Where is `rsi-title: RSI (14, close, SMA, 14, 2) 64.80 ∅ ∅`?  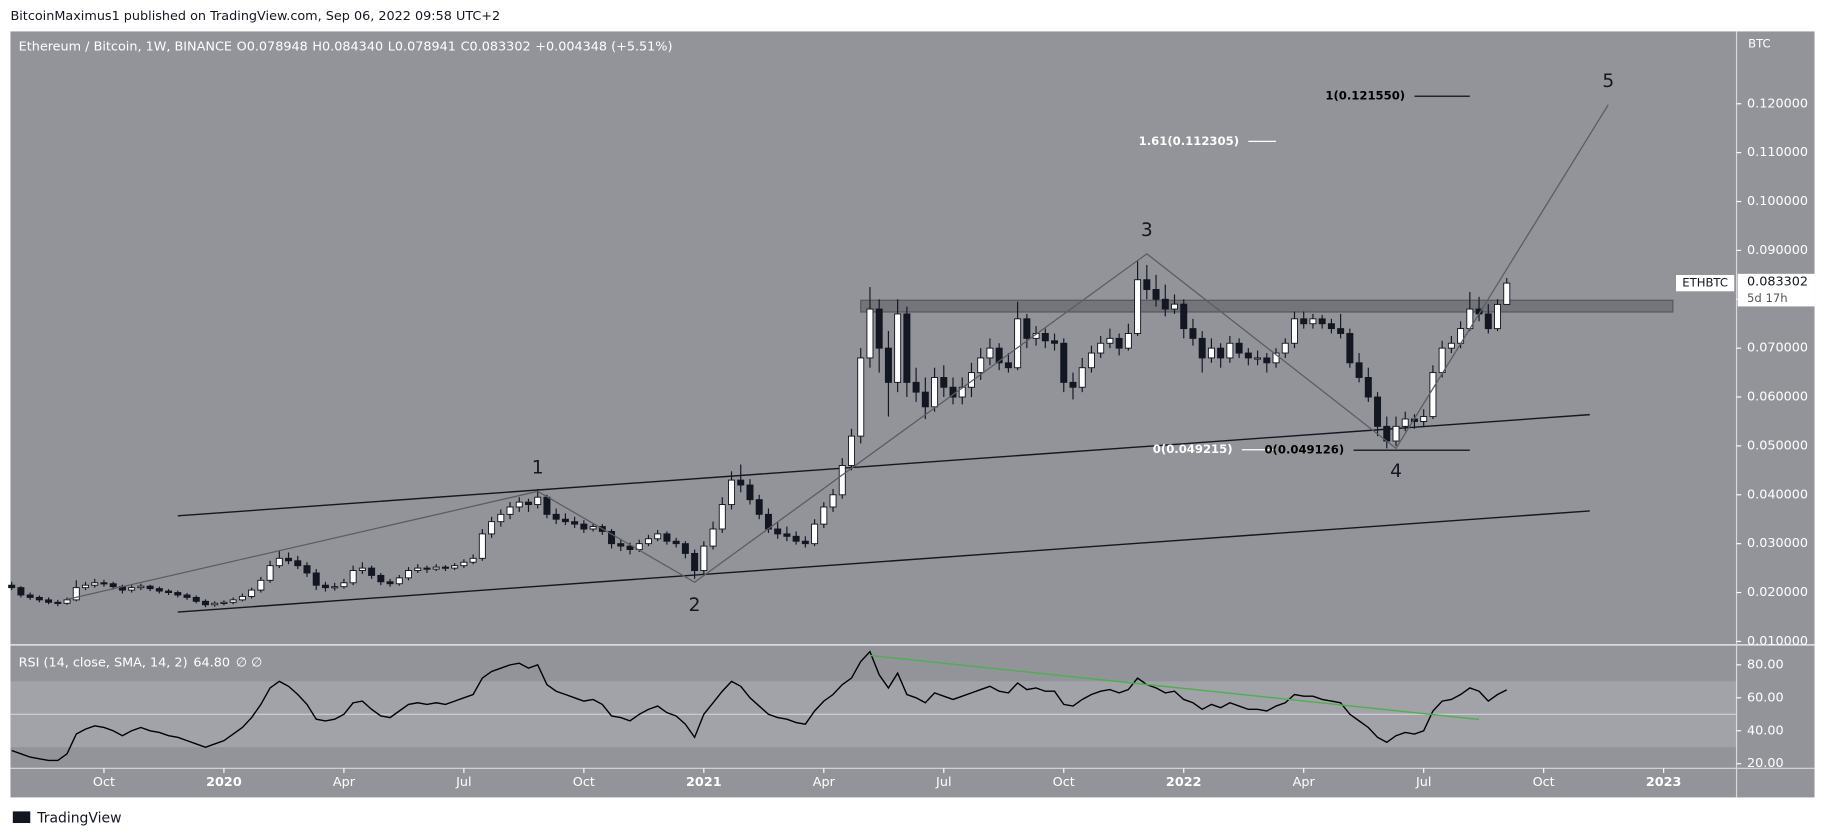
rsi-title: RSI (14, close, SMA, 14, 2) 64.80 ∅ ∅ is located at coordinates (141, 662).